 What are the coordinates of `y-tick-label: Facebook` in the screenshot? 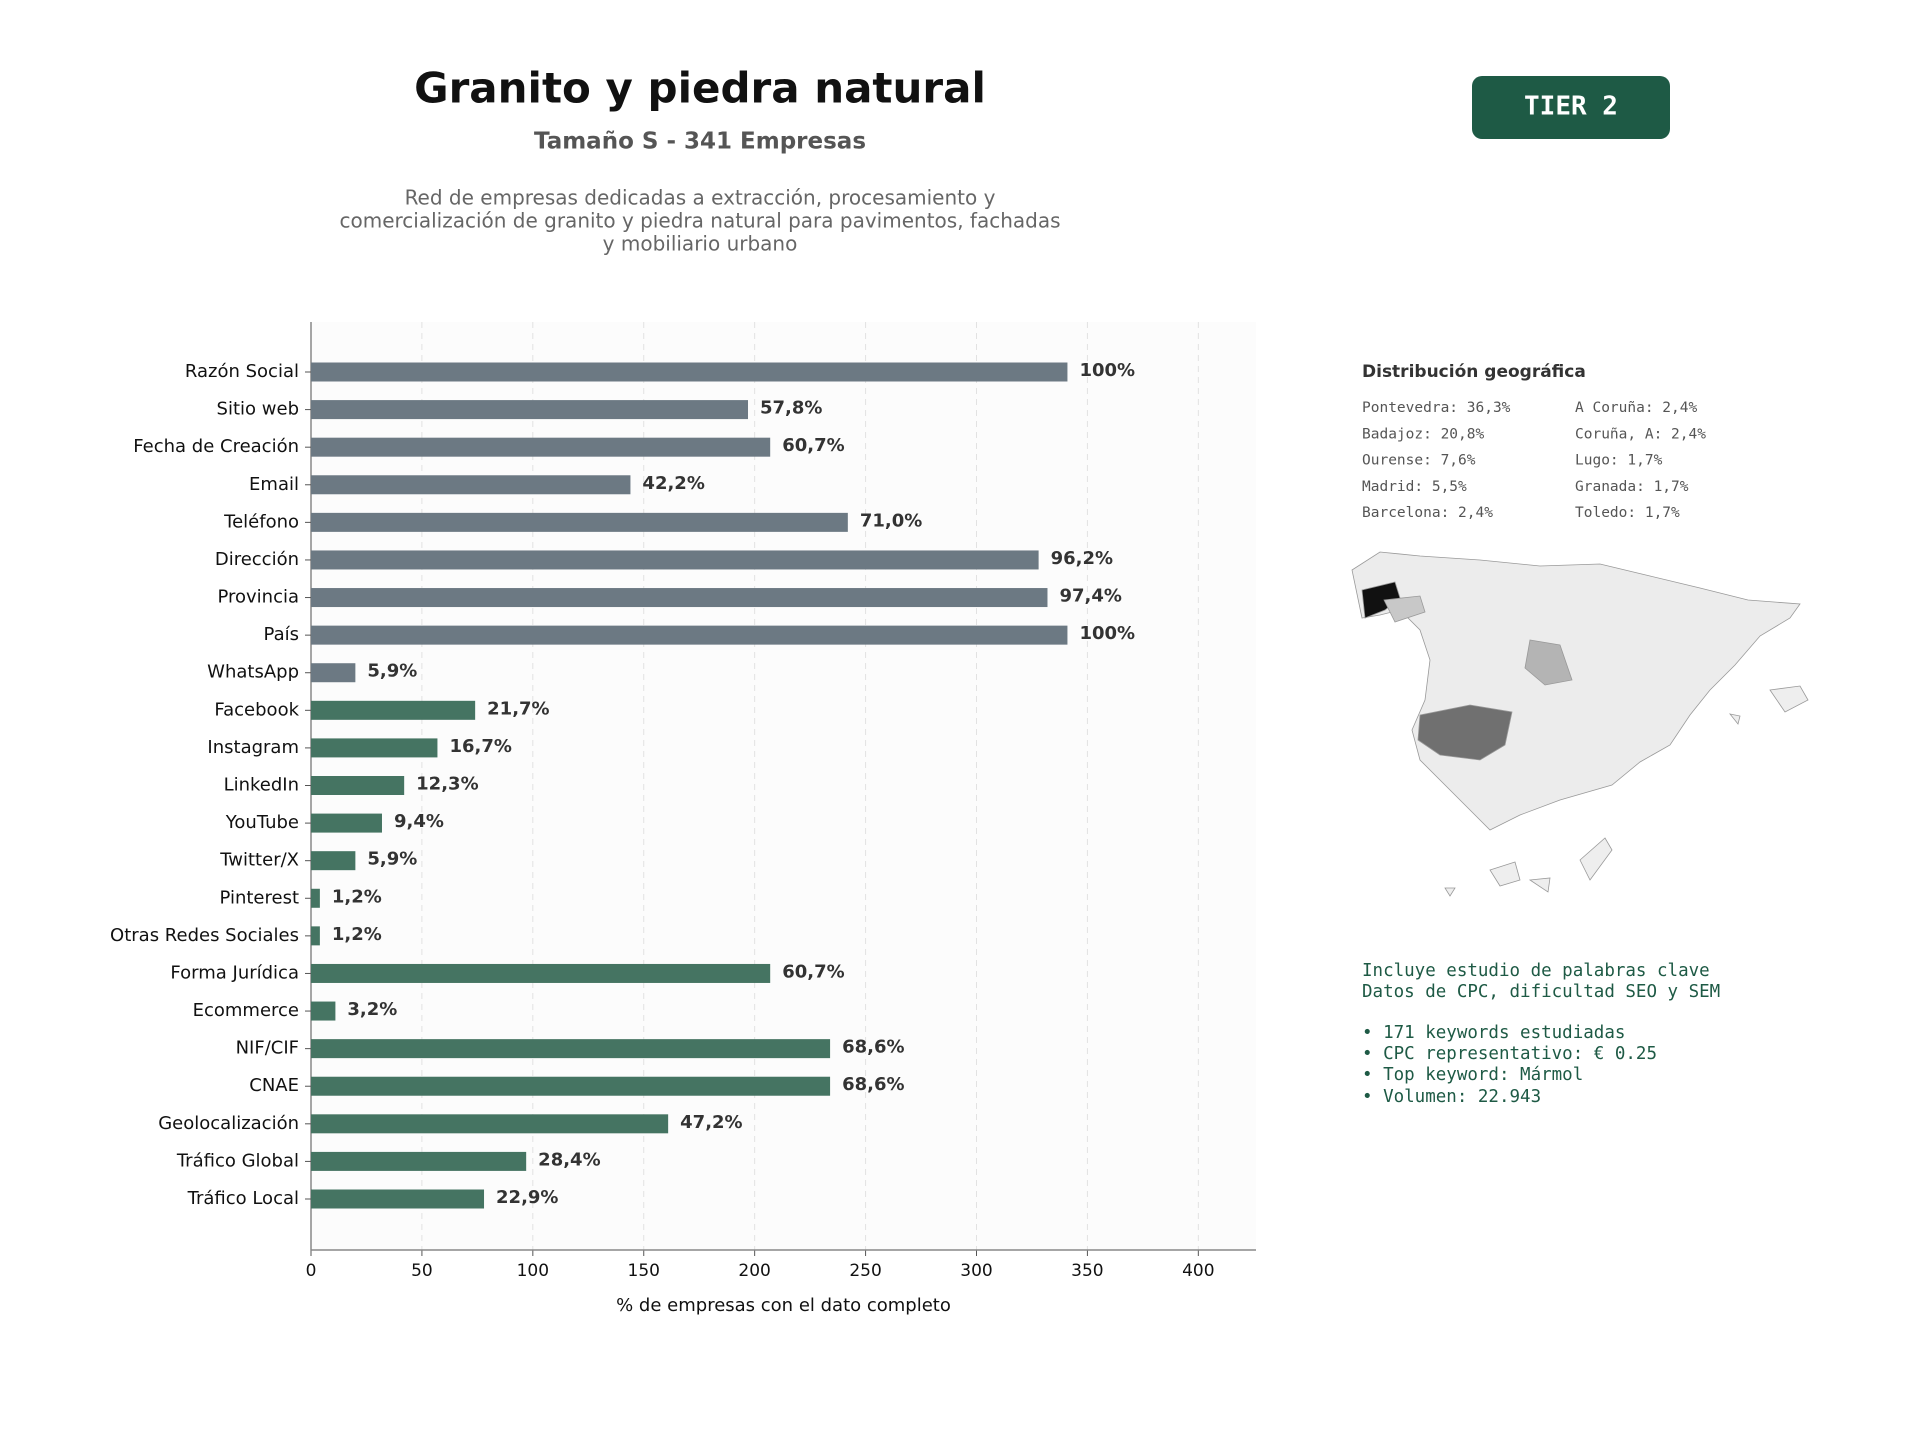 It's located at (256, 709).